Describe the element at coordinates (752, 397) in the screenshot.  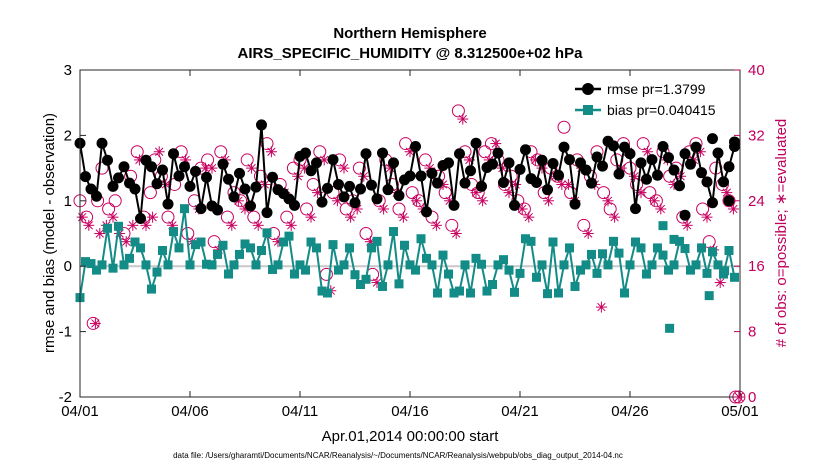
I see `y-tick-right-label: 0` at that location.